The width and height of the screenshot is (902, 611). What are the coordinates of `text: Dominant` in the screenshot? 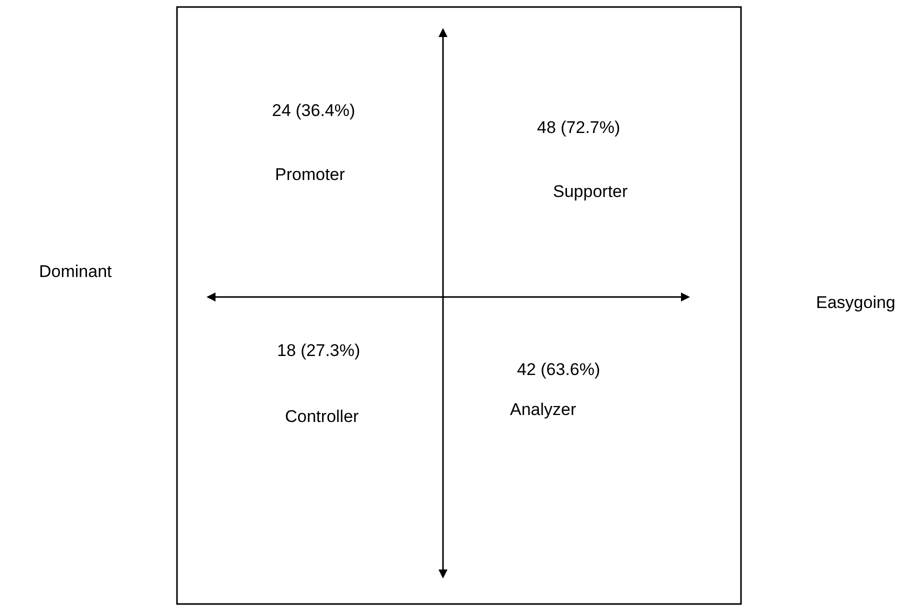 It's located at (75, 271).